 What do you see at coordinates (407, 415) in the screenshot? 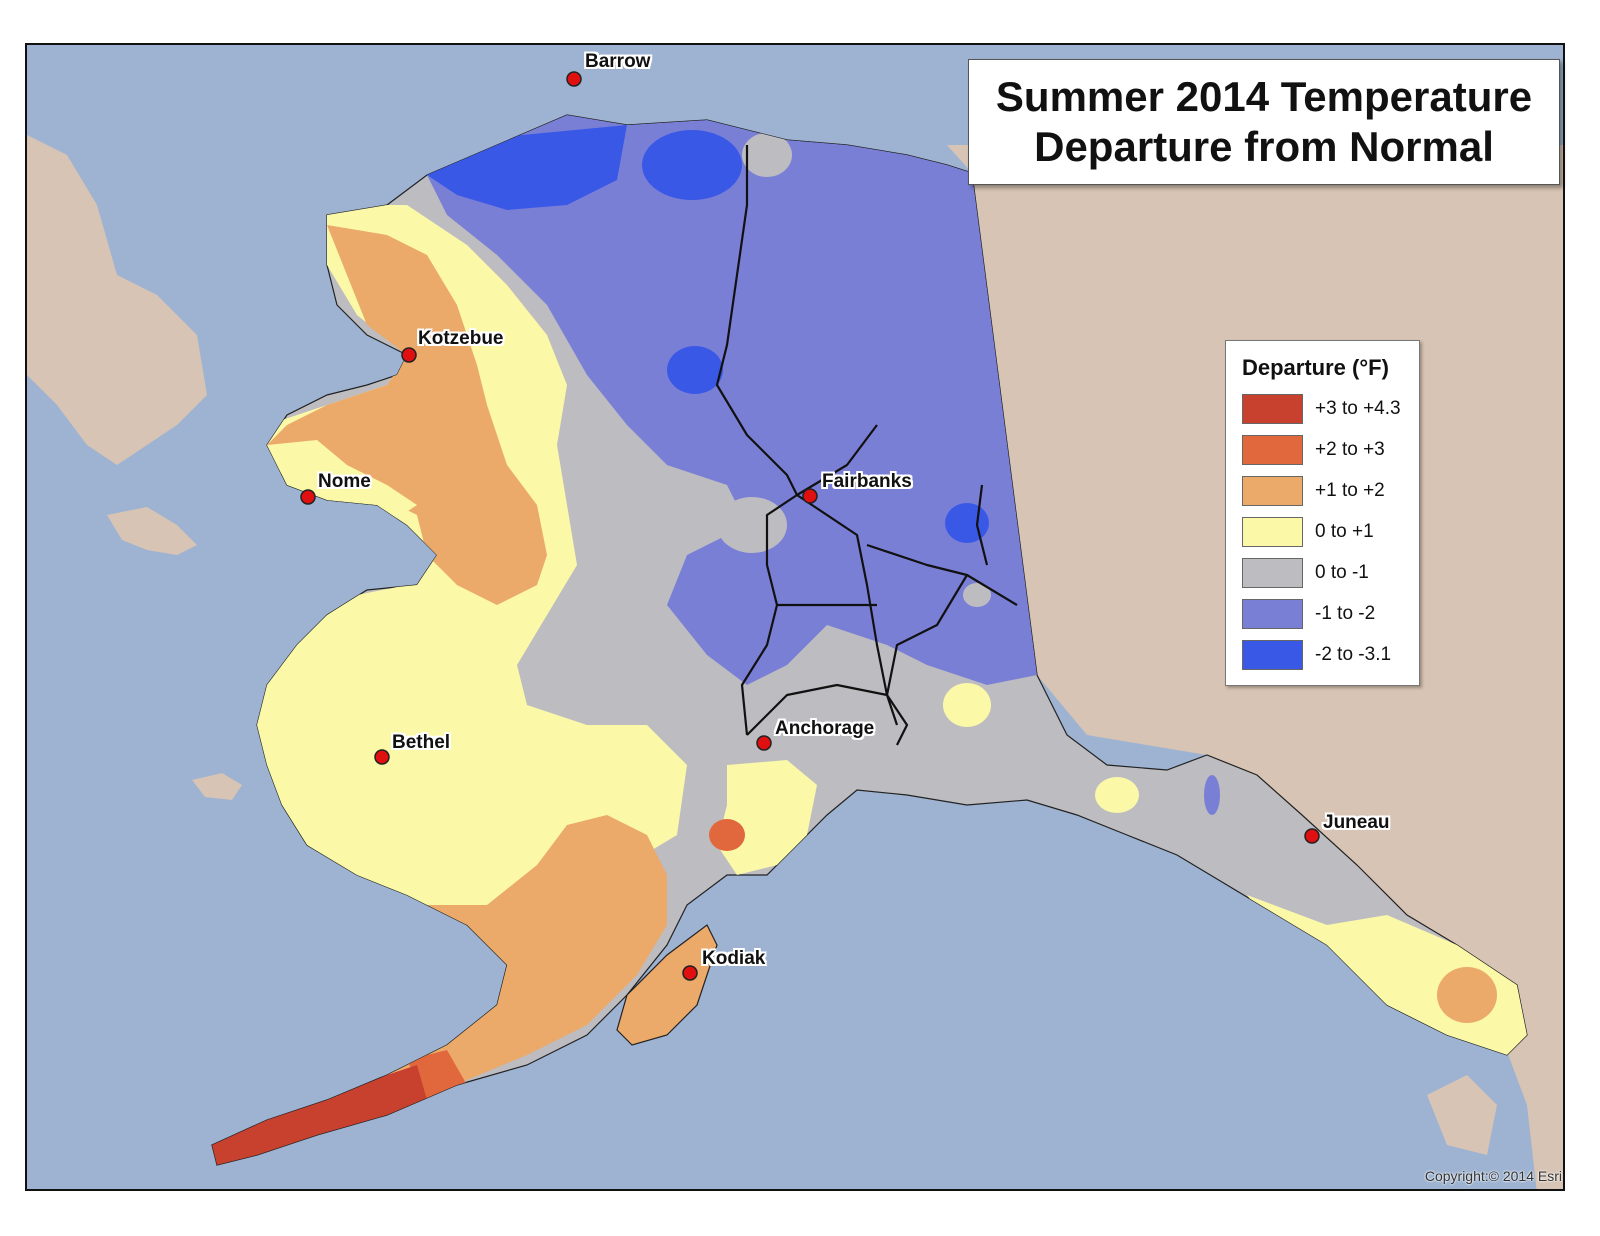
I see `region-plus1-plus2-nw` at bounding box center [407, 415].